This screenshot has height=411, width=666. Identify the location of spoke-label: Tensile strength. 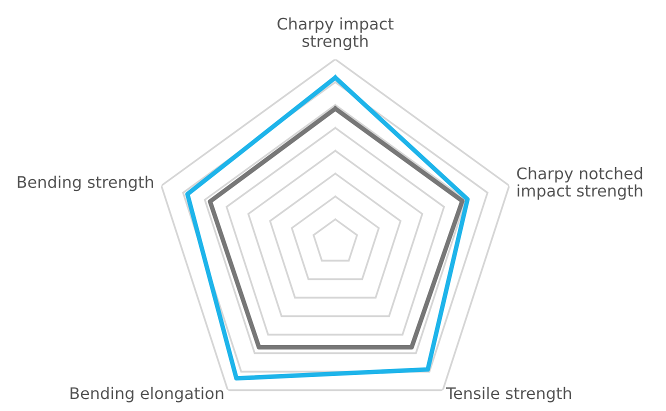
(509, 394).